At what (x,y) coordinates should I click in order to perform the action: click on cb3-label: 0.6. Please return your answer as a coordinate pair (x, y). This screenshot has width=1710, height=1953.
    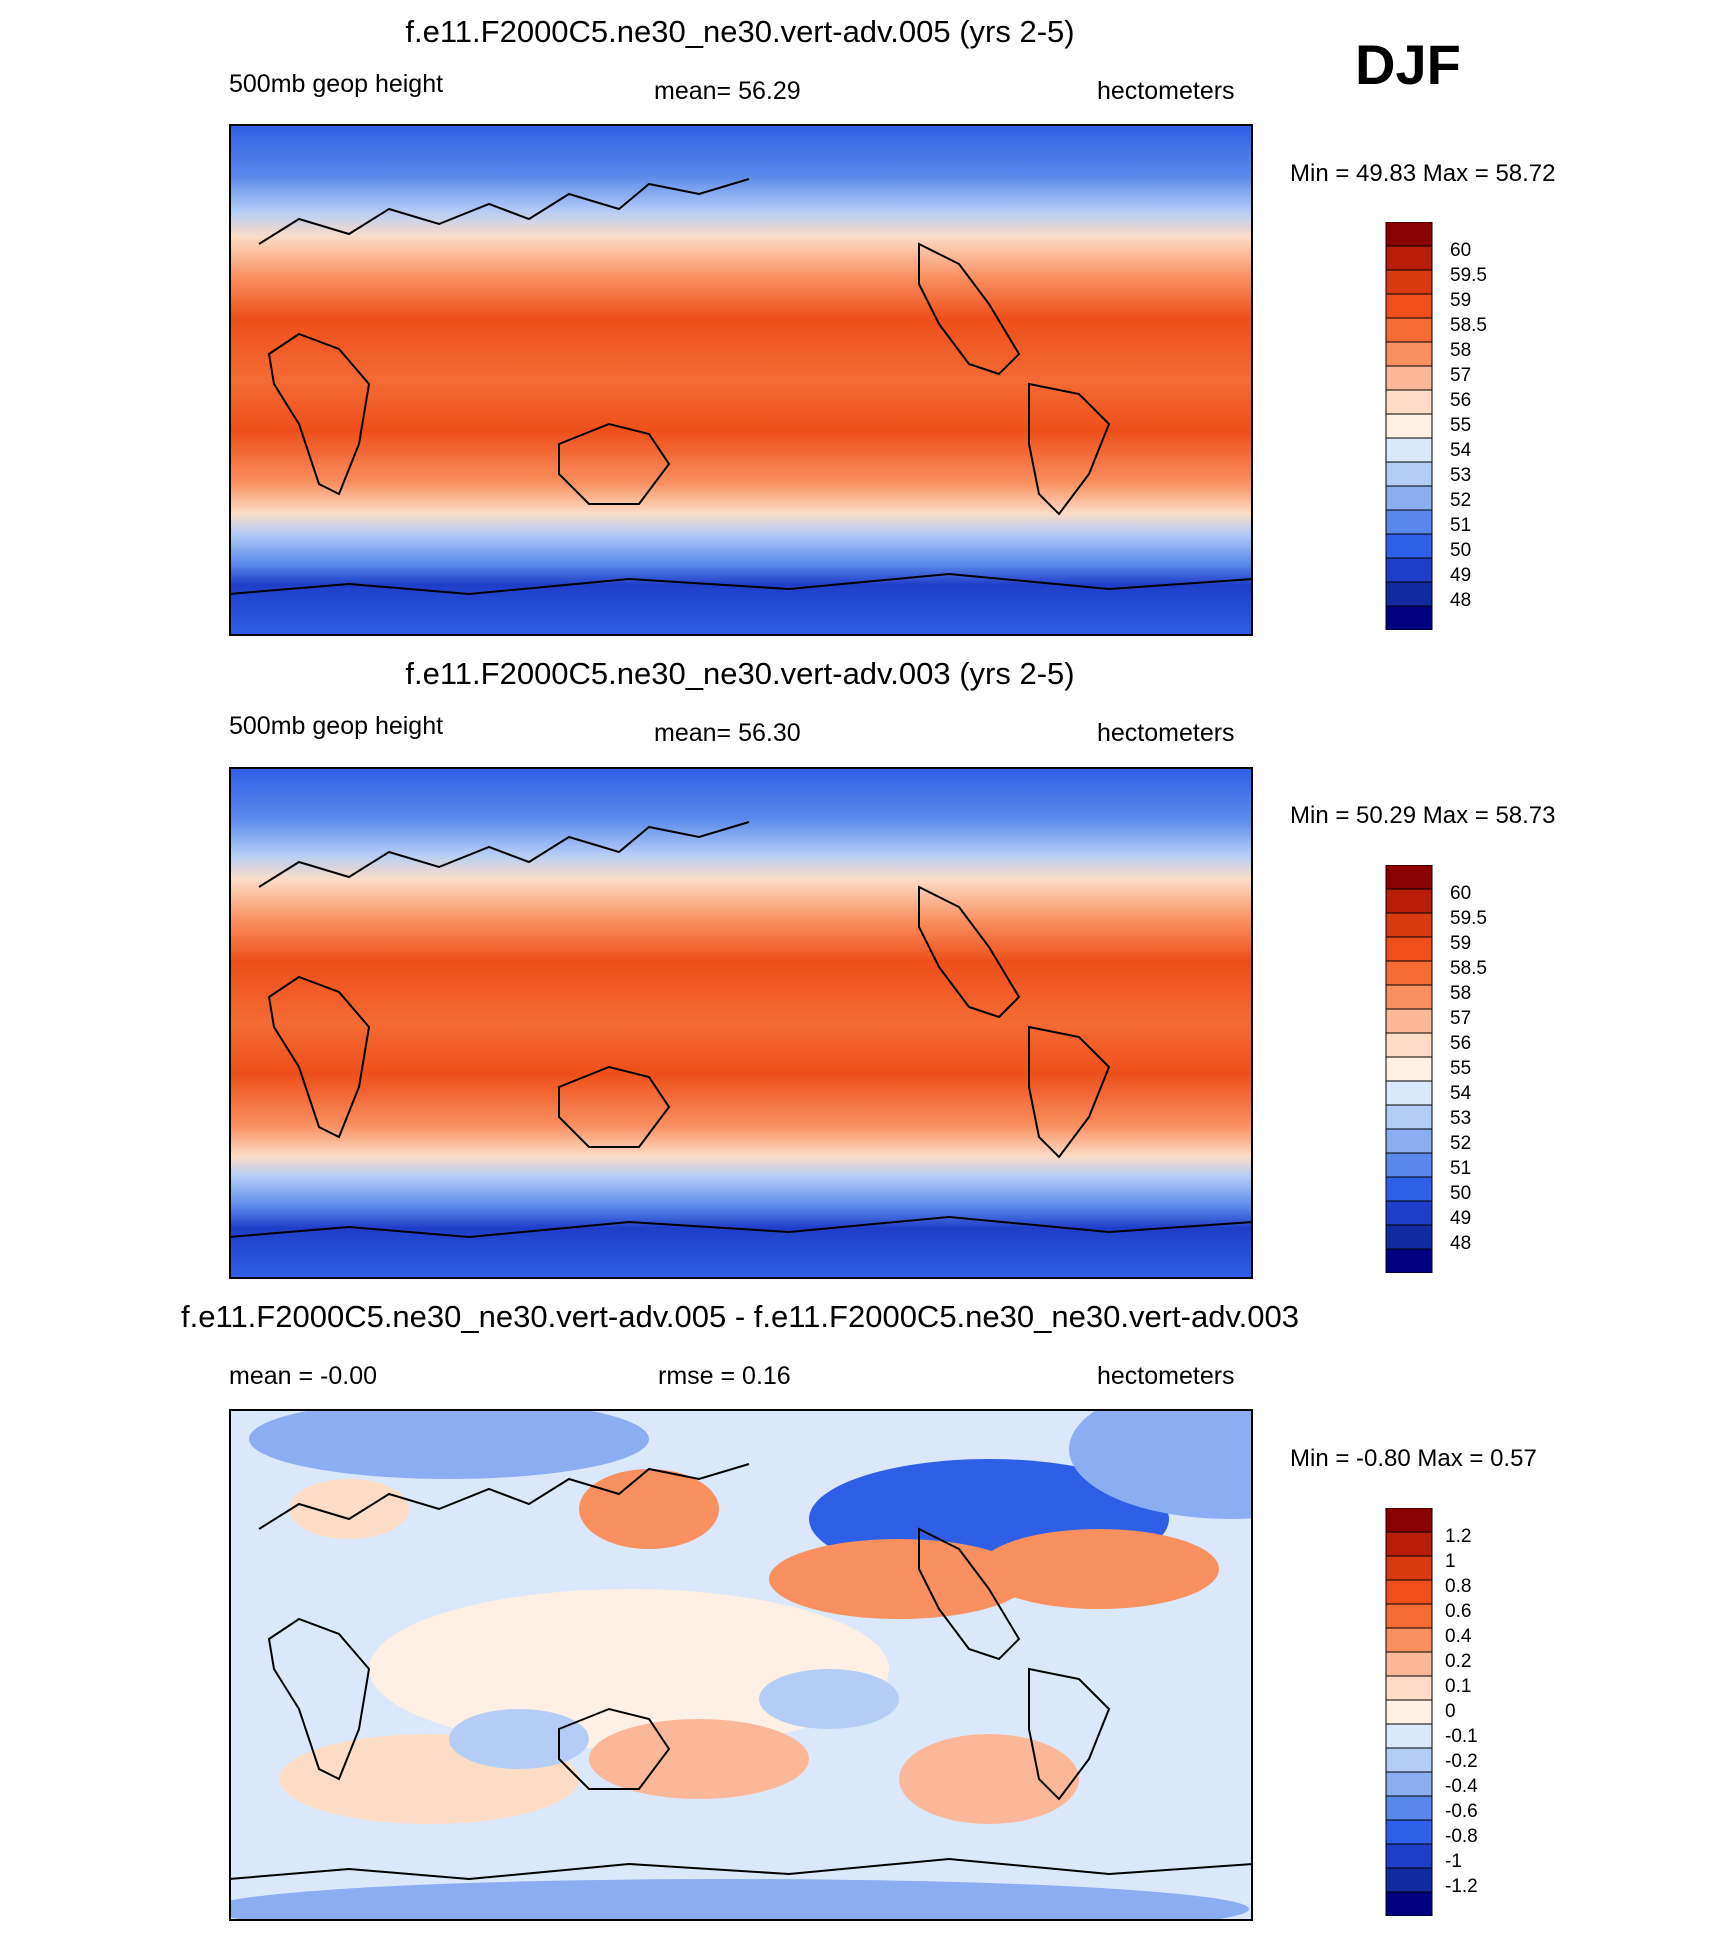
    Looking at the image, I should click on (1458, 1611).